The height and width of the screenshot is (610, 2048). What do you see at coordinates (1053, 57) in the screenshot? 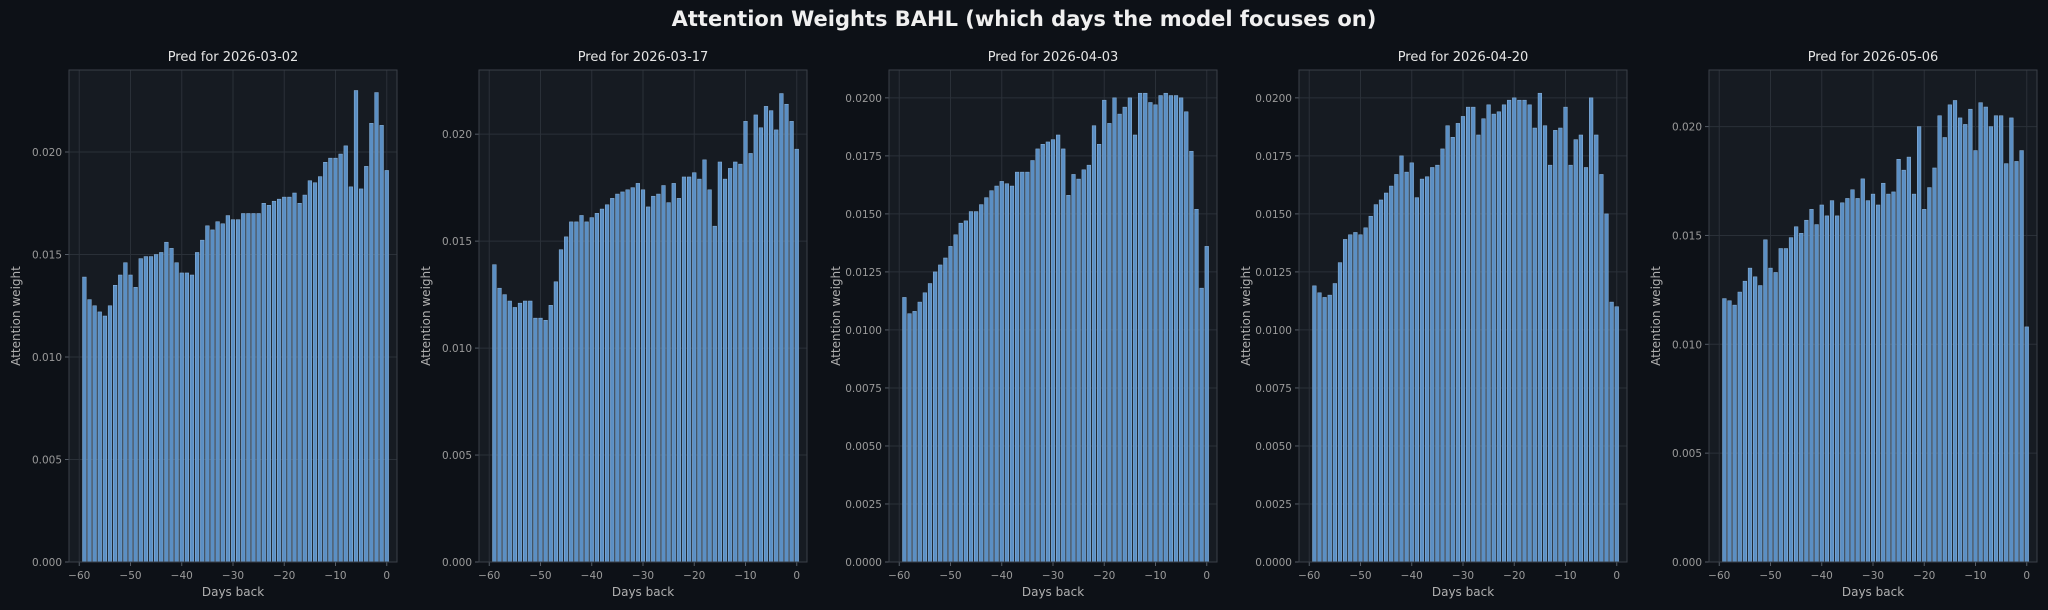
I see `subplot-title: Pred for 2026-04-03` at bounding box center [1053, 57].